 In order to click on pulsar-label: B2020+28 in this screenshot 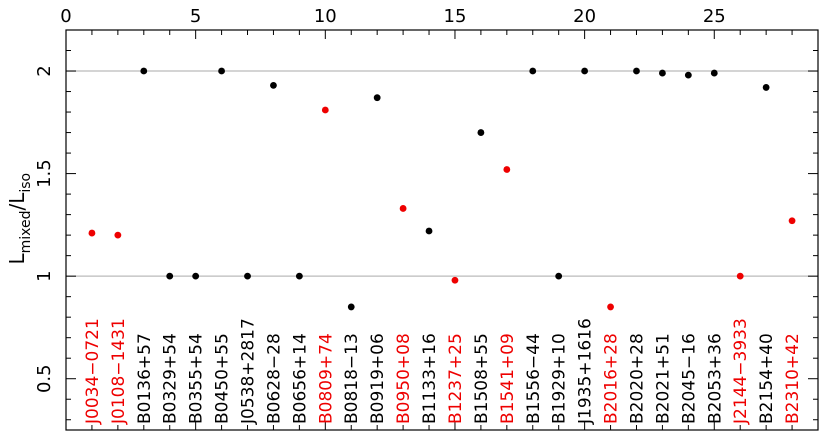, I will do `click(637, 378)`.